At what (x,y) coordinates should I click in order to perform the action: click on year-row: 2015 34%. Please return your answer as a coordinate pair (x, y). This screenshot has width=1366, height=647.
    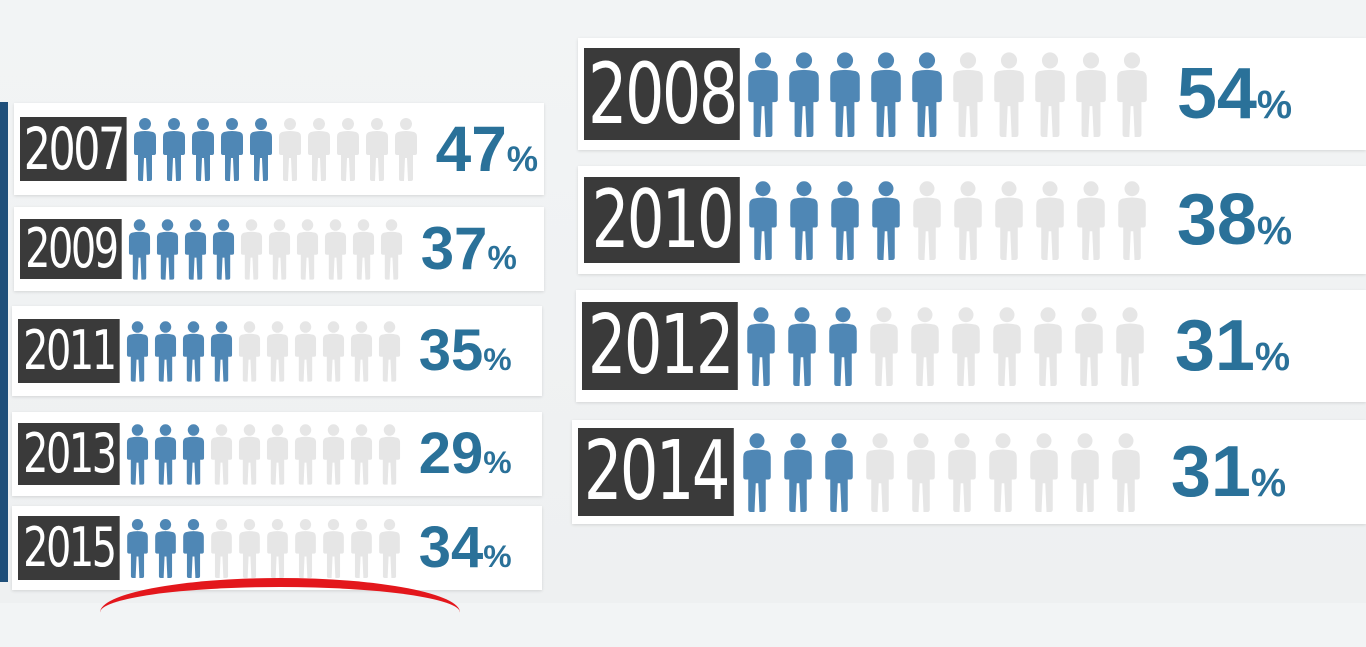
    Looking at the image, I should click on (277, 548).